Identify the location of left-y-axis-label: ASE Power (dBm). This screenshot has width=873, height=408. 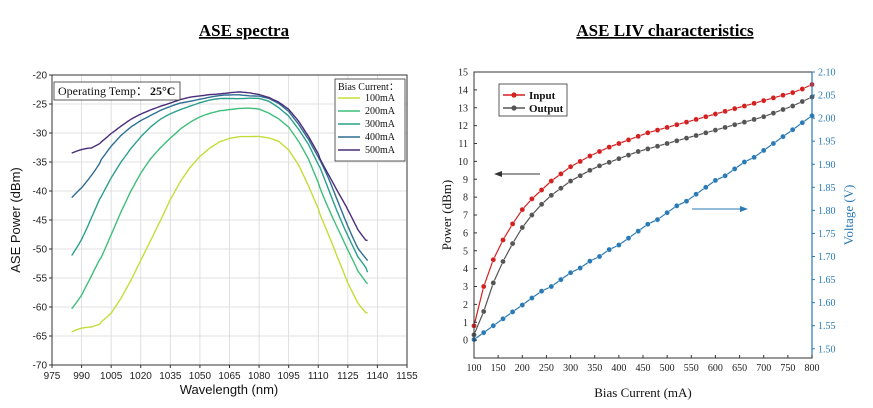
(15, 219).